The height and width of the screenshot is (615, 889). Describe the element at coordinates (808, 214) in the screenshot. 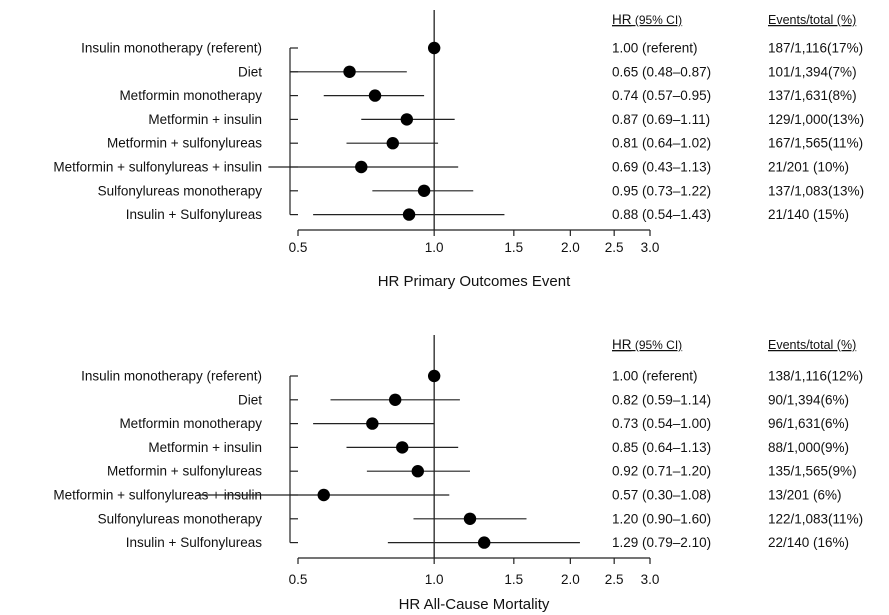

I see `events-value-text: 21/140 (15%)` at that location.